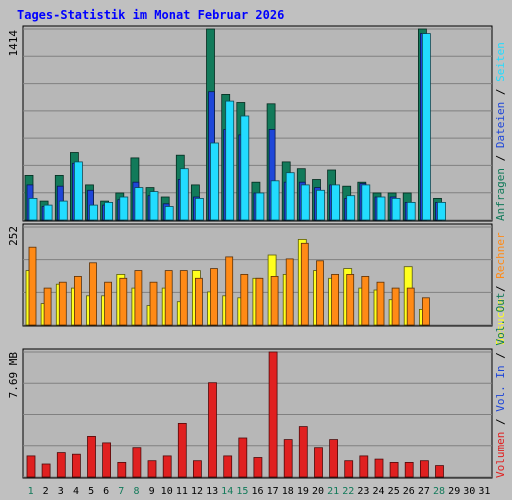  I want to click on x-tick-label: 14, so click(227, 491).